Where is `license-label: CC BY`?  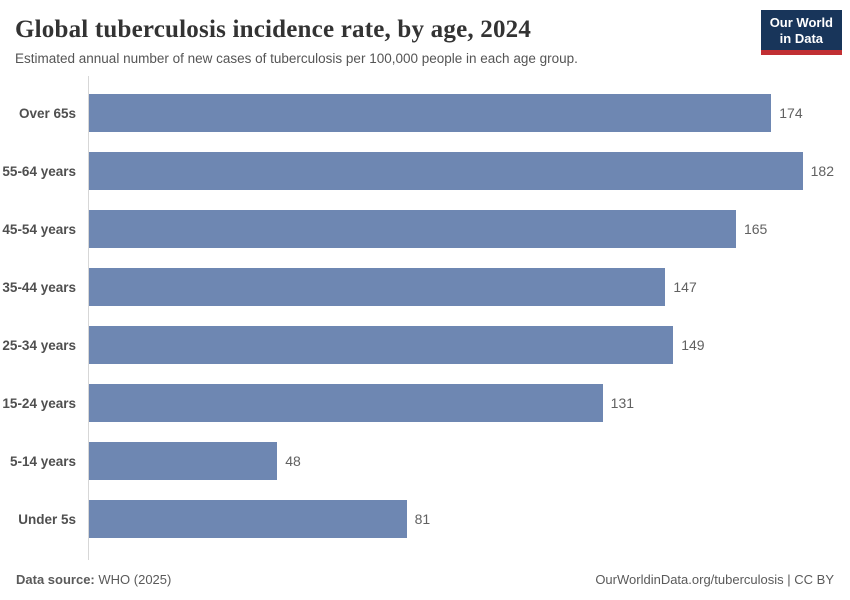 license-label: CC BY is located at coordinates (814, 579).